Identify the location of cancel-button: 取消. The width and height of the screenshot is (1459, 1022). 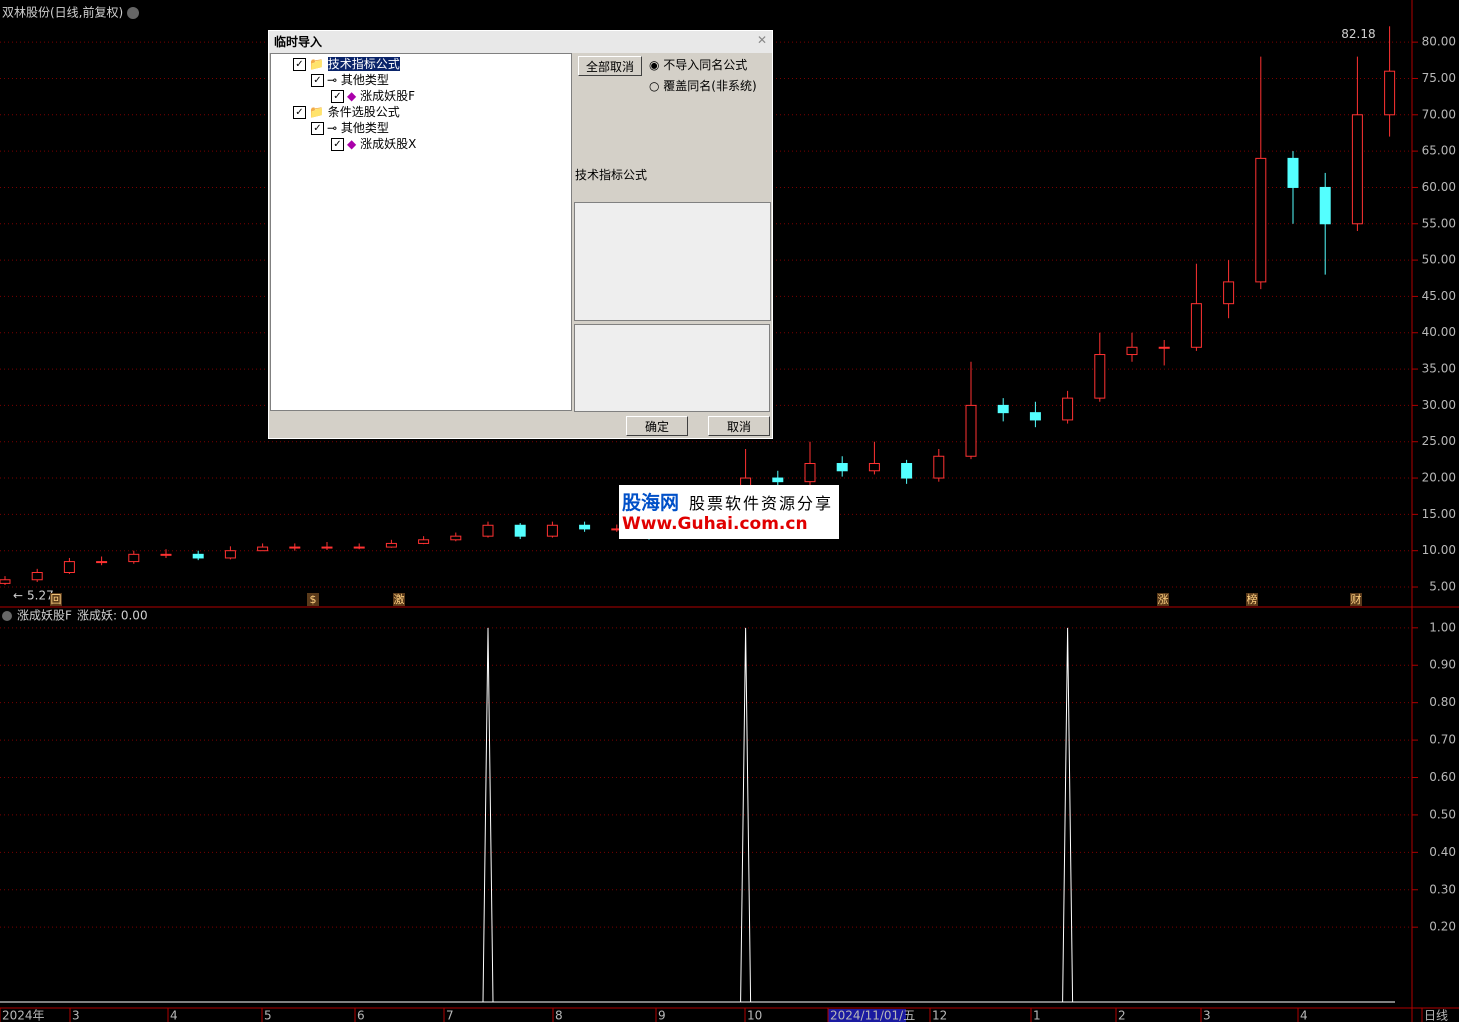
(739, 426).